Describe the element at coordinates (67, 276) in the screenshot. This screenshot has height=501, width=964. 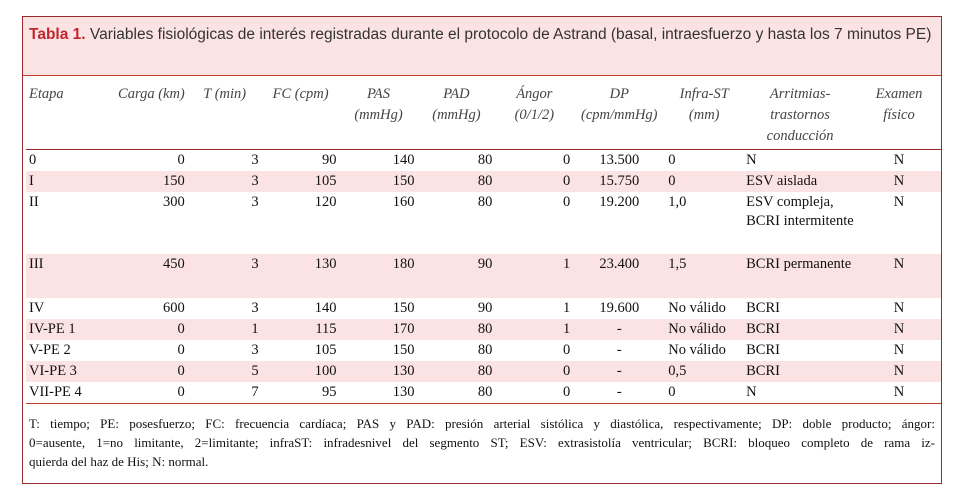
I see `table-cell: III` at that location.